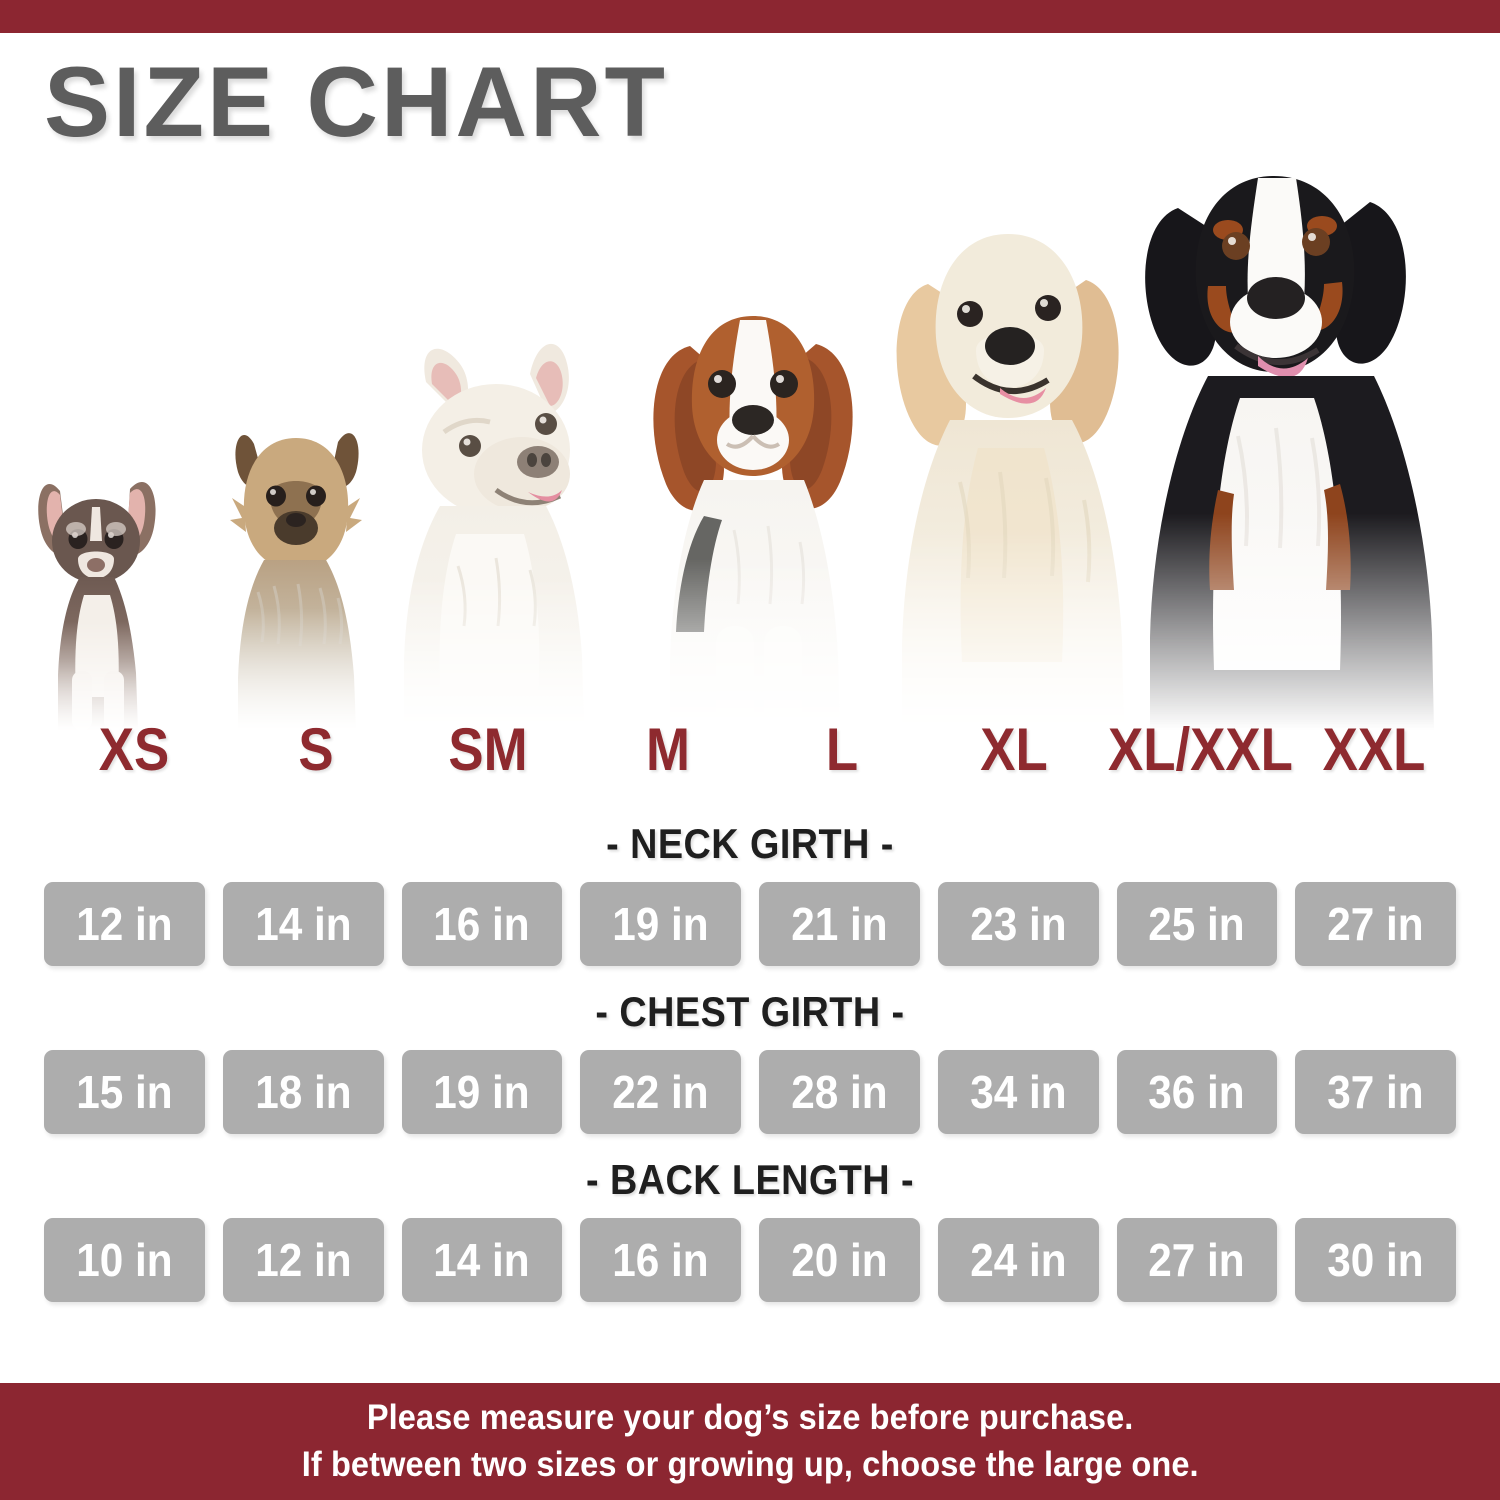 This screenshot has height=1500, width=1500. Describe the element at coordinates (839, 1260) in the screenshot. I see `measurement-cell: 20 in` at that location.